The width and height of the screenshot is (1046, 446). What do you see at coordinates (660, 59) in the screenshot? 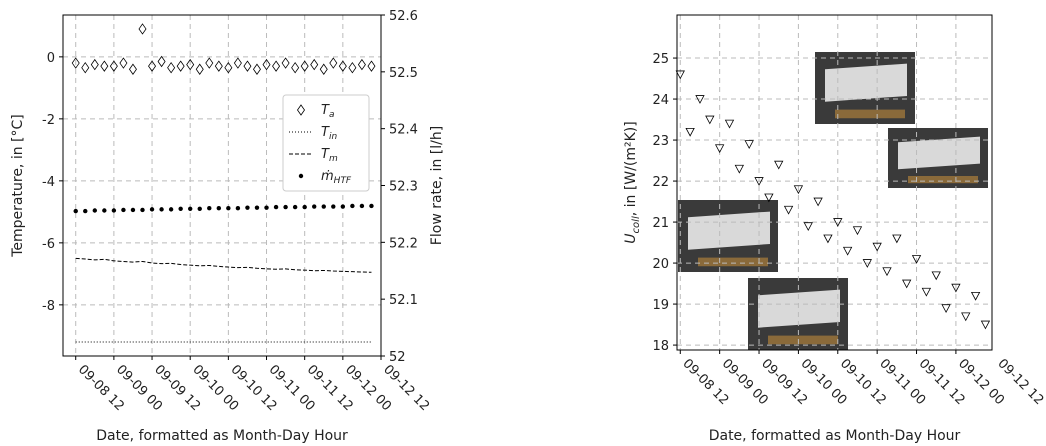
I see `y-tick-label: 25` at bounding box center [660, 59].